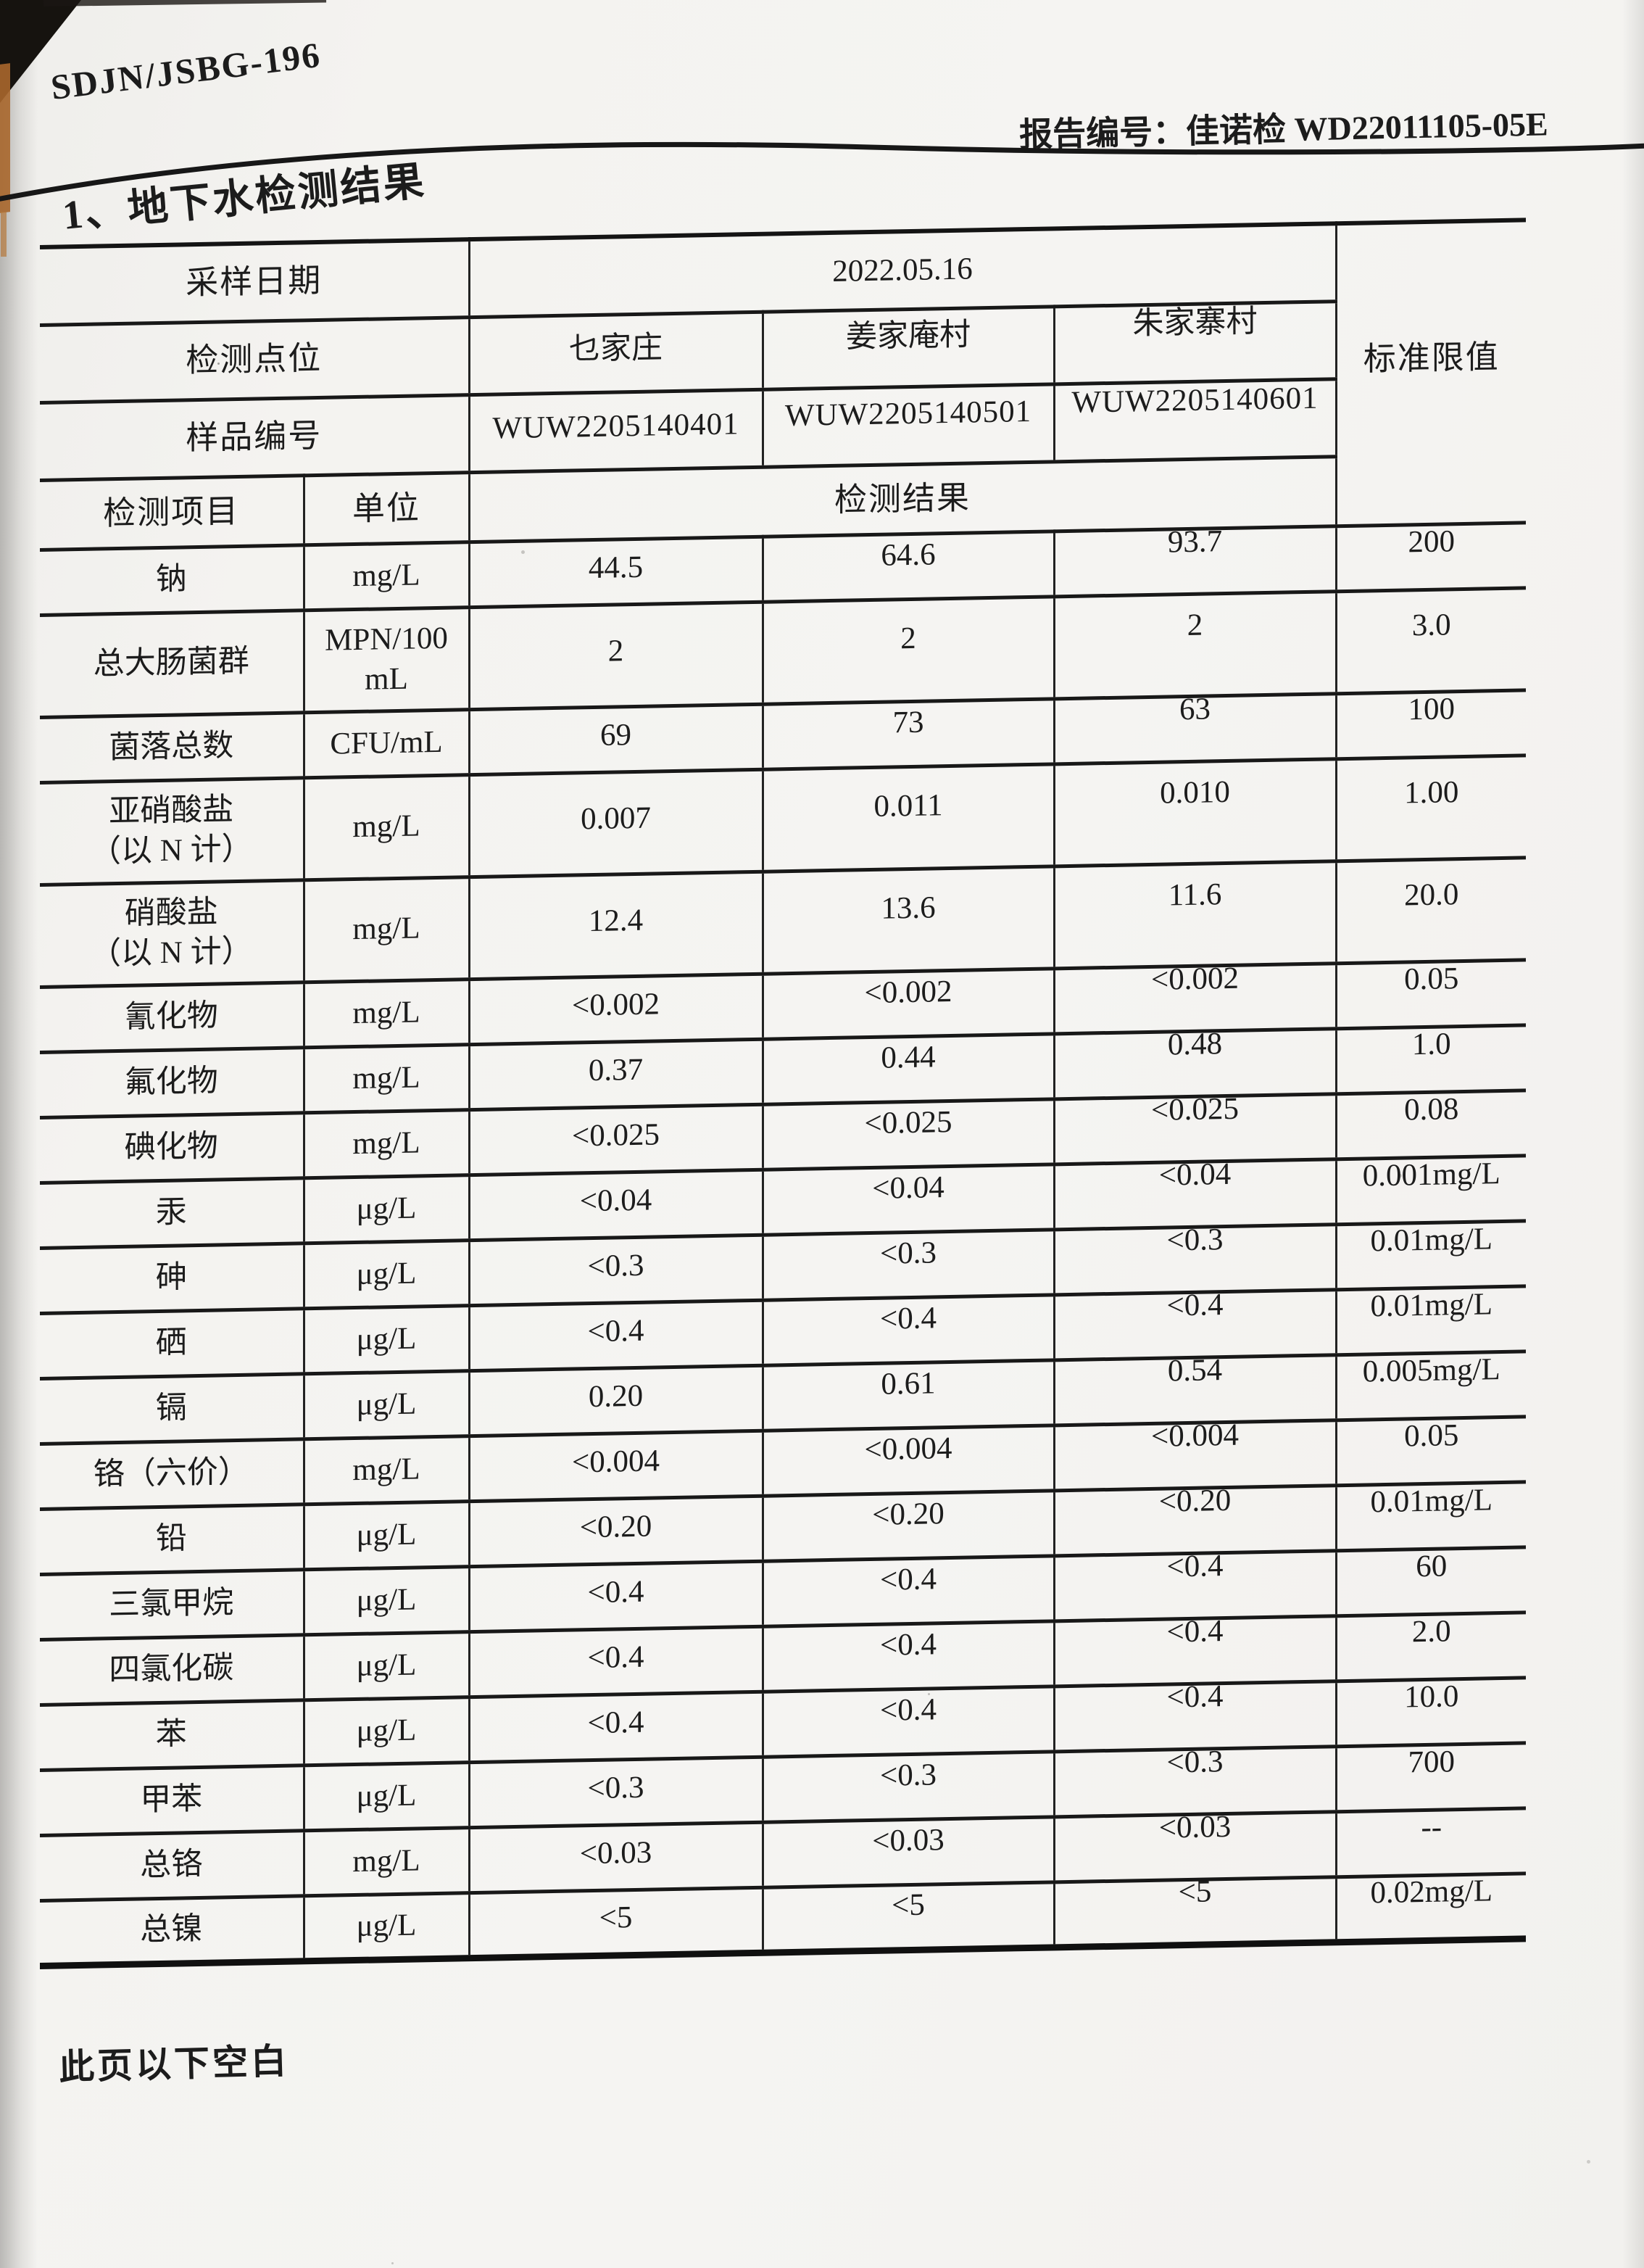 This screenshot has height=2268, width=1644. What do you see at coordinates (616, 1400) in the screenshot?
I see `result-cell: 0.20` at bounding box center [616, 1400].